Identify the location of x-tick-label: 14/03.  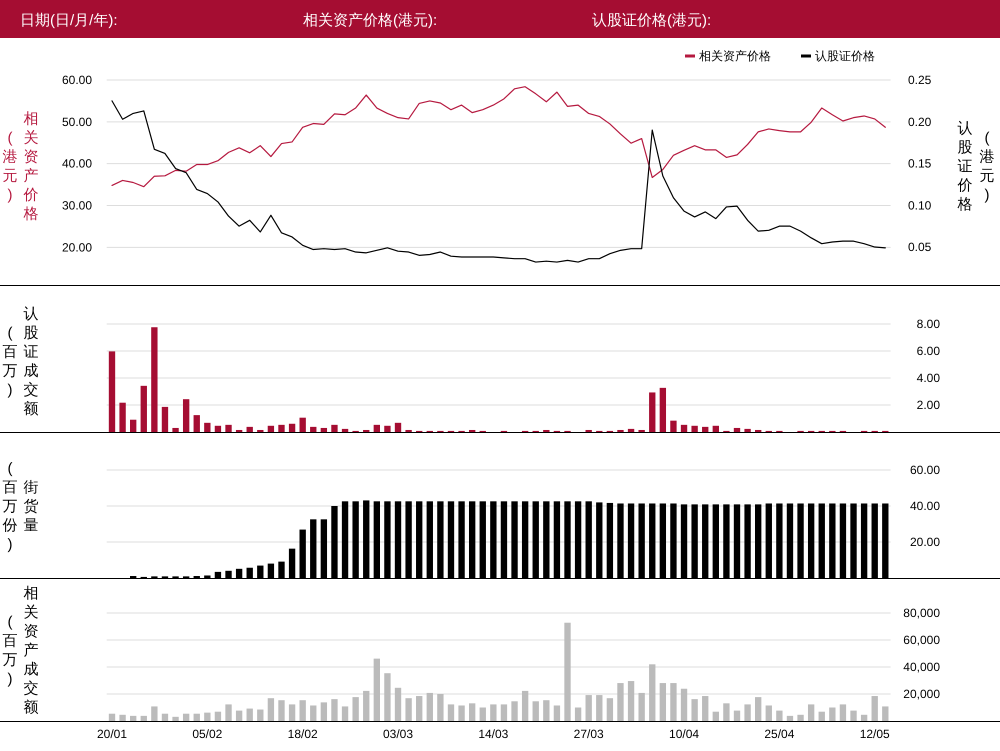
(493, 734).